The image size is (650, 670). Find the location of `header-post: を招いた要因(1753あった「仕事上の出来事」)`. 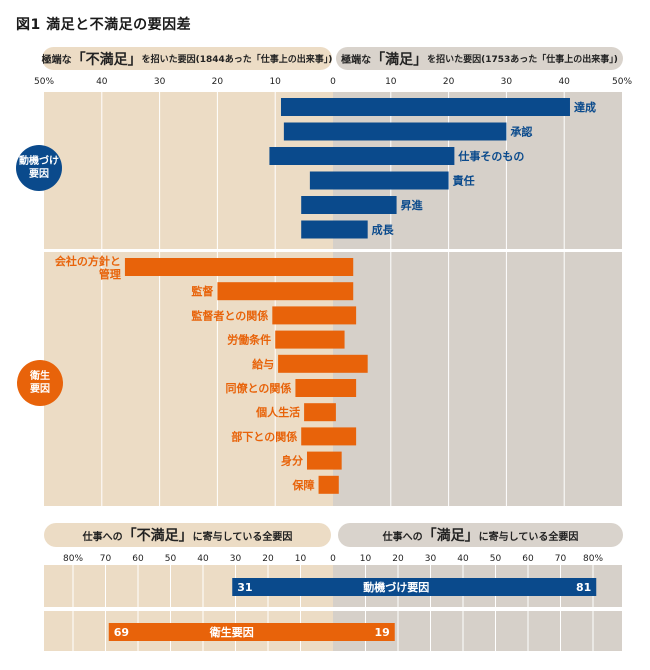

header-post: を招いた要因(1753あった「仕事上の出来事」) is located at coordinates (522, 60).